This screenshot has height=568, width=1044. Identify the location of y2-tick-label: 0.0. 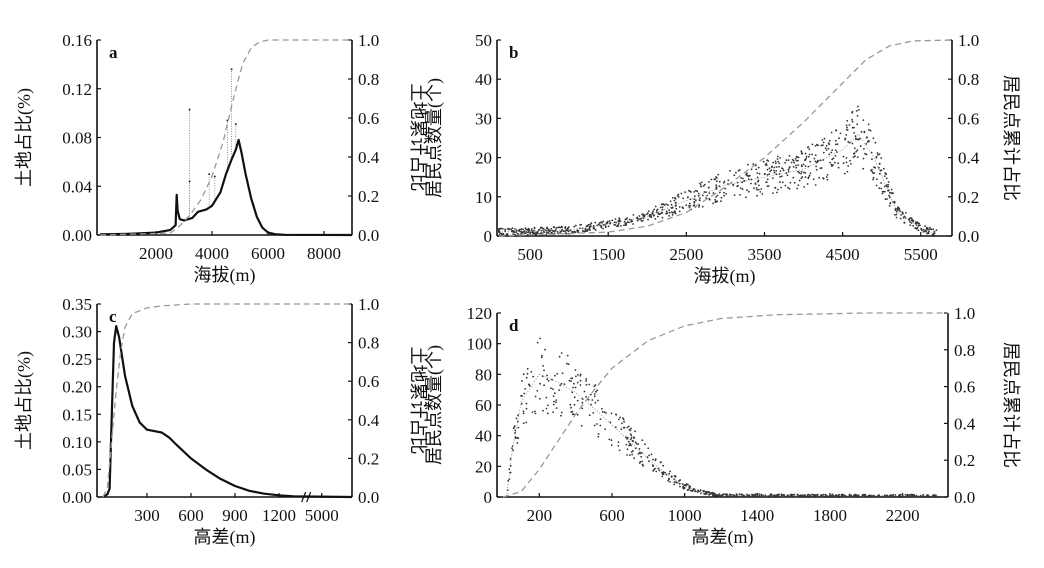
(368, 235).